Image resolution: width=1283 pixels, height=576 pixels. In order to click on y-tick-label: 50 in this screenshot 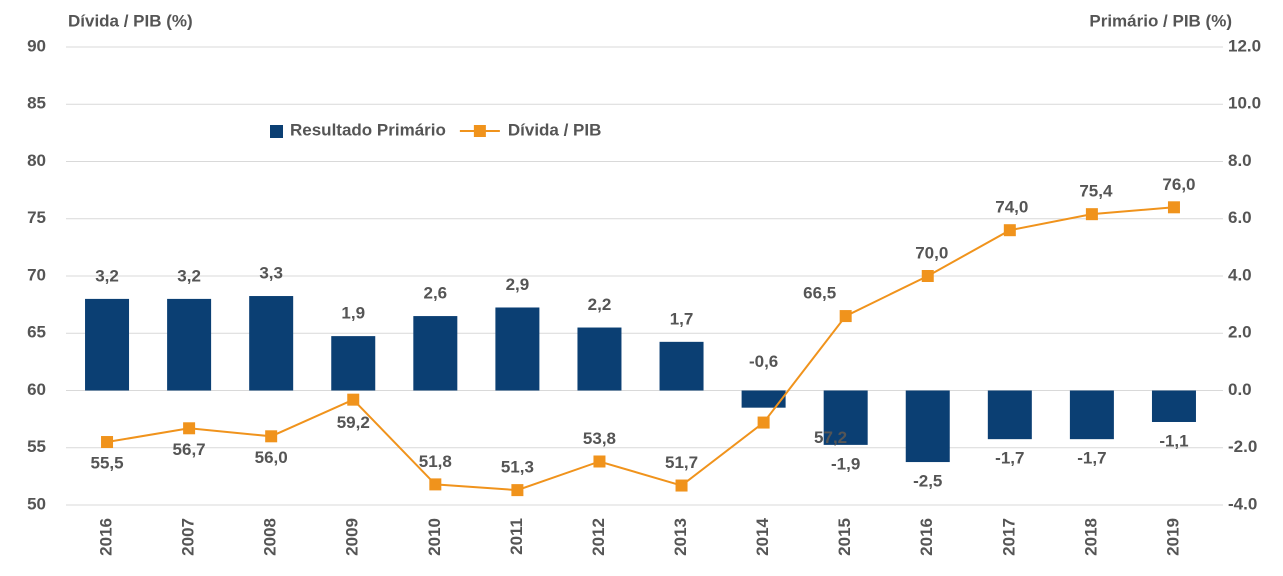, I will do `click(36, 503)`.